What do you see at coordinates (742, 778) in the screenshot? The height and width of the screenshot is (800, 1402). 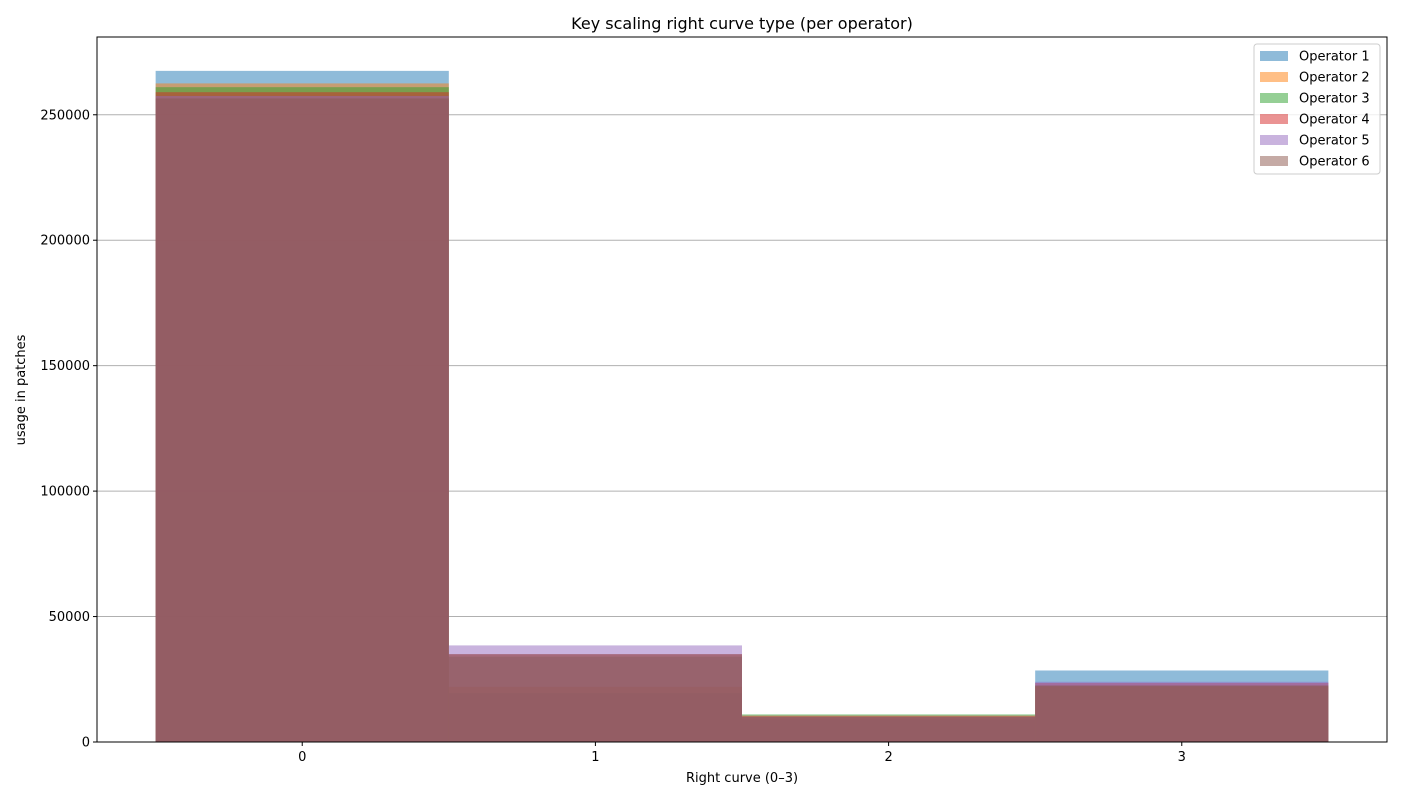 I see `x-axis-label: Right curve (0–3)` at bounding box center [742, 778].